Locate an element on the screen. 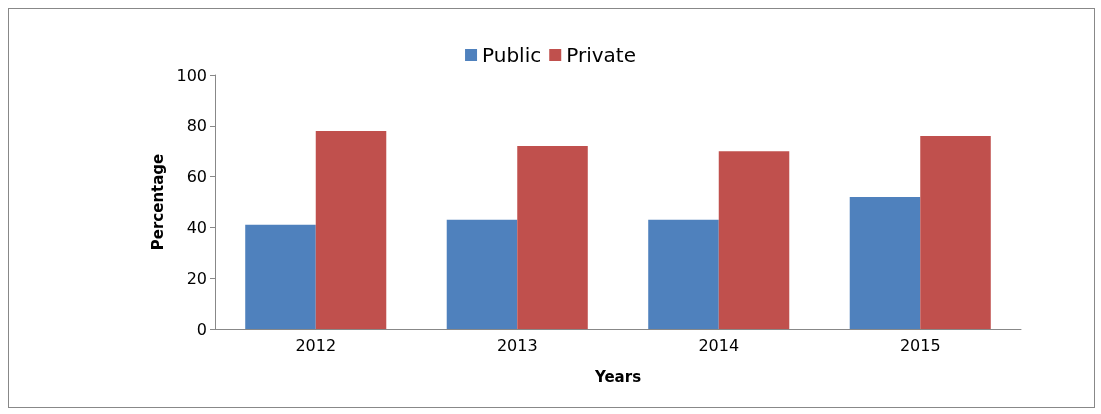 The width and height of the screenshot is (1101, 414). x-tick-label: 2014 is located at coordinates (719, 345).